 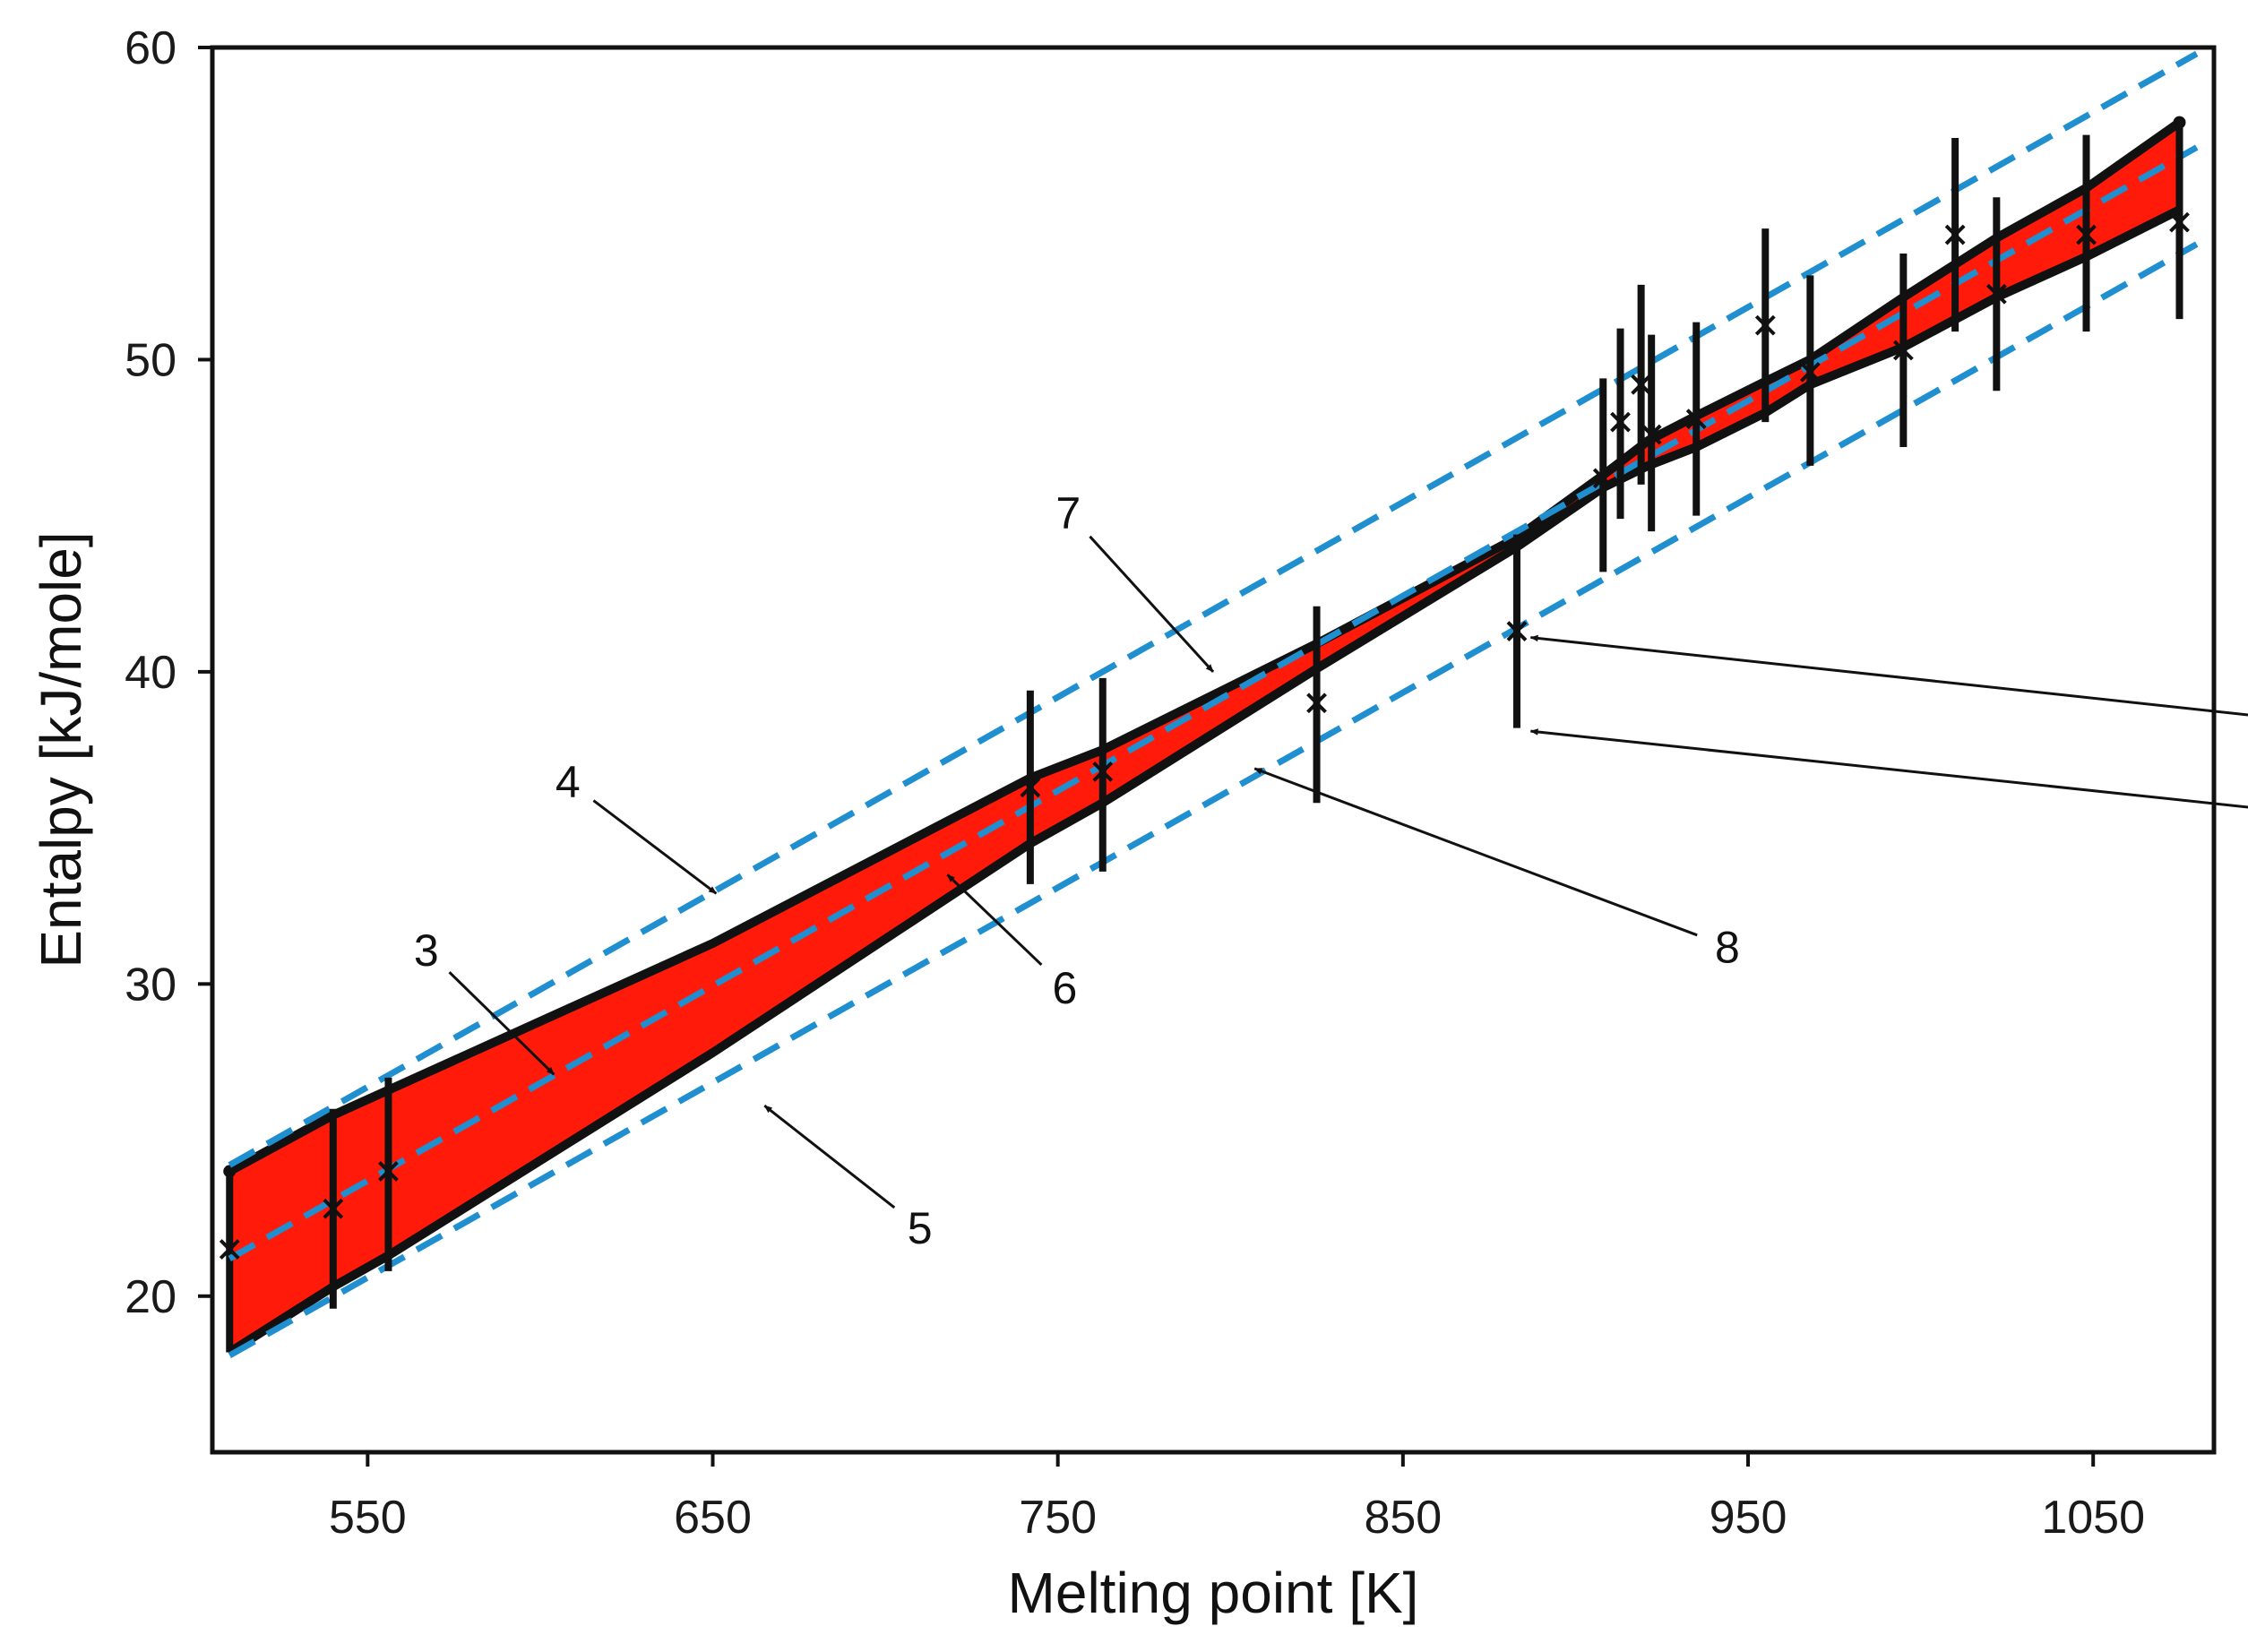 I want to click on x-axis-title: Melting point [K], so click(x=1213, y=1593).